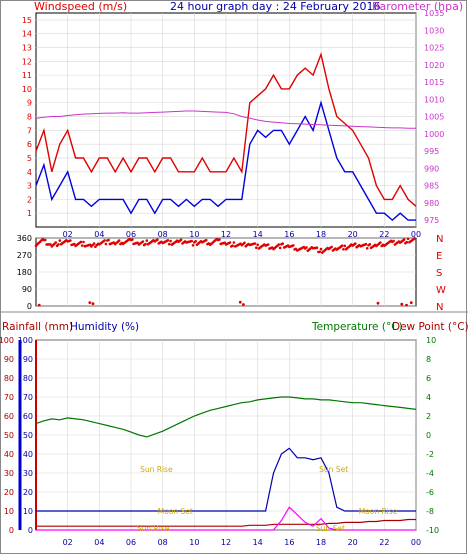 This screenshot has height=555, width=468. I want to click on sun-moon-annotation: Sun Set, so click(333, 469).